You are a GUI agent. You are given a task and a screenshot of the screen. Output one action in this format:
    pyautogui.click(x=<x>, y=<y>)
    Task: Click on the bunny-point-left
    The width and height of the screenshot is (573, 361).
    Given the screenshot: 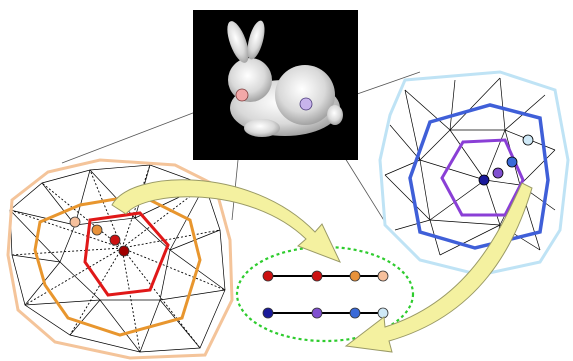 What is the action you would take?
    pyautogui.click(x=242, y=95)
    